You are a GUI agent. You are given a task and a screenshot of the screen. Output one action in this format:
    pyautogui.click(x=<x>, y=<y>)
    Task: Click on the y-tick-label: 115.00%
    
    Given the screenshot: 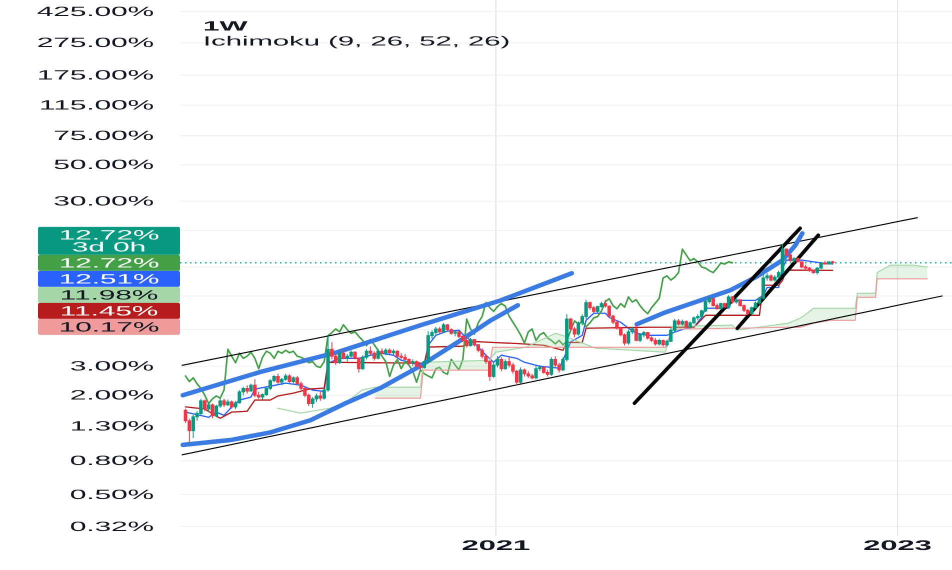 What is the action you would take?
    pyautogui.click(x=96, y=104)
    